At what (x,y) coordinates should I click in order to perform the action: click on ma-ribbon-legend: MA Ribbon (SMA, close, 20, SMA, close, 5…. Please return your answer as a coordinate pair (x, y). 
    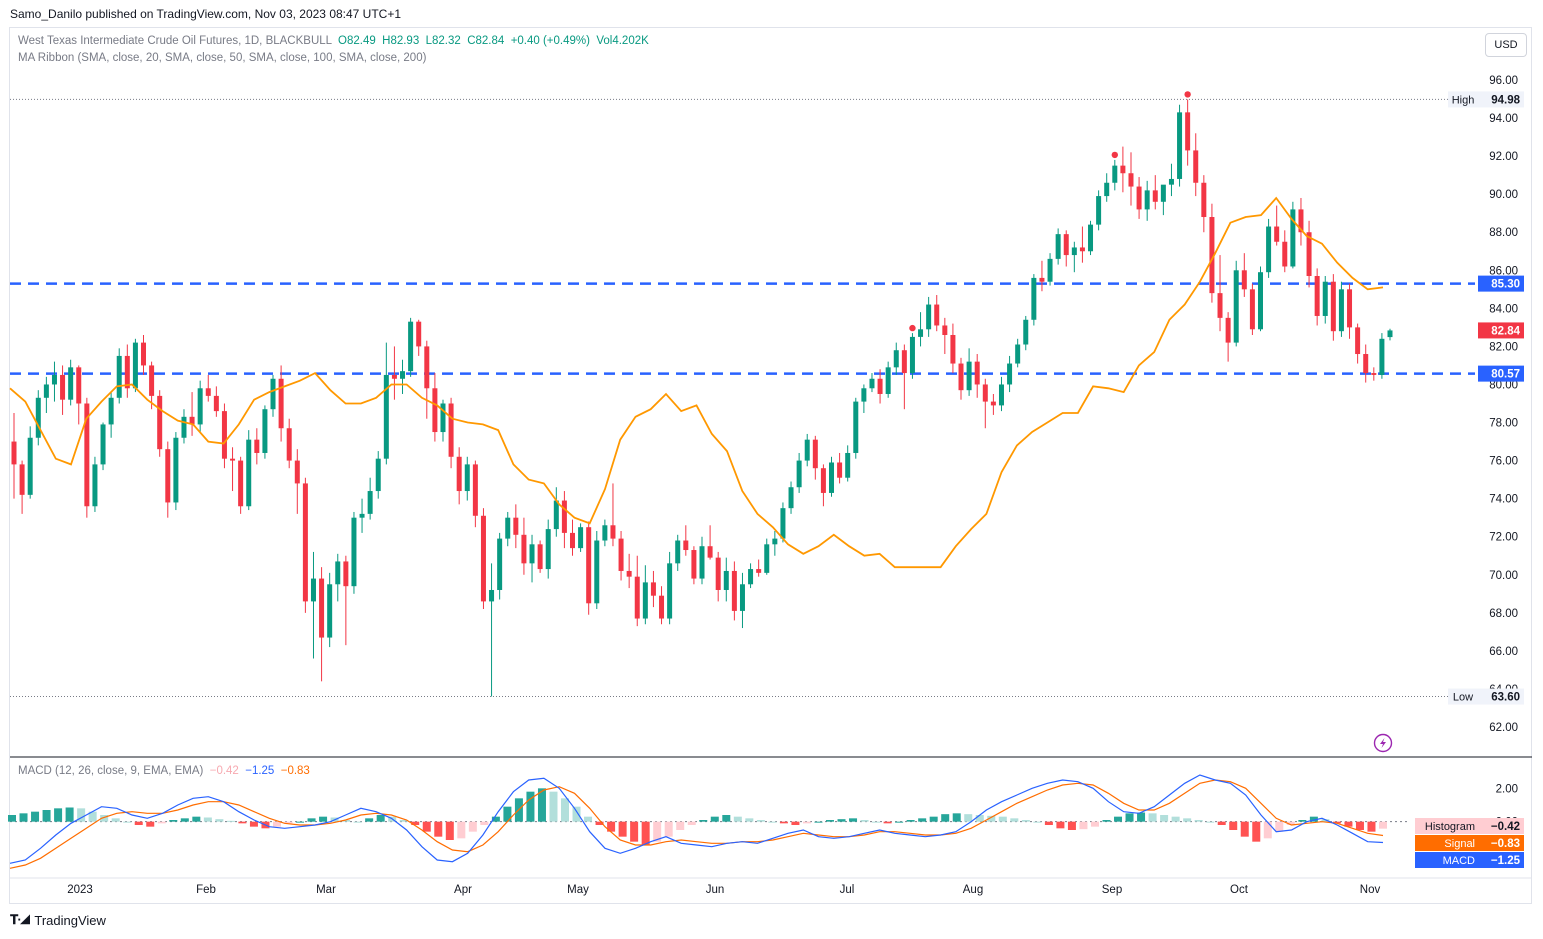
    Looking at the image, I should click on (222, 58).